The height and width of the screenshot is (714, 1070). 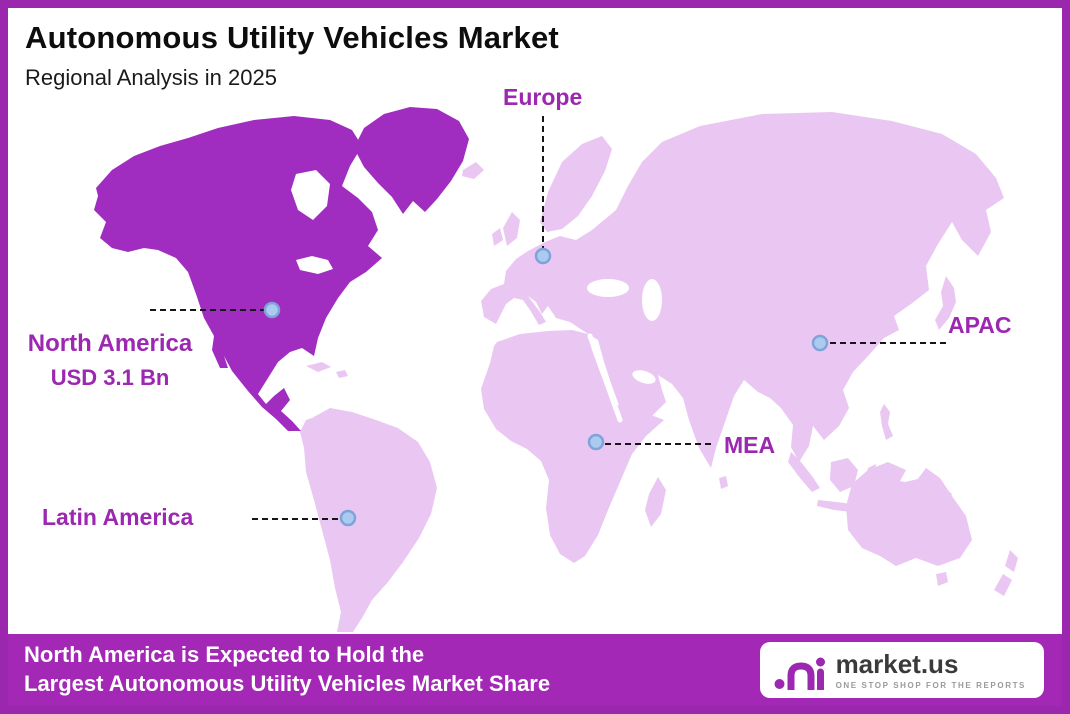 I want to click on java-shape, so click(x=839, y=506).